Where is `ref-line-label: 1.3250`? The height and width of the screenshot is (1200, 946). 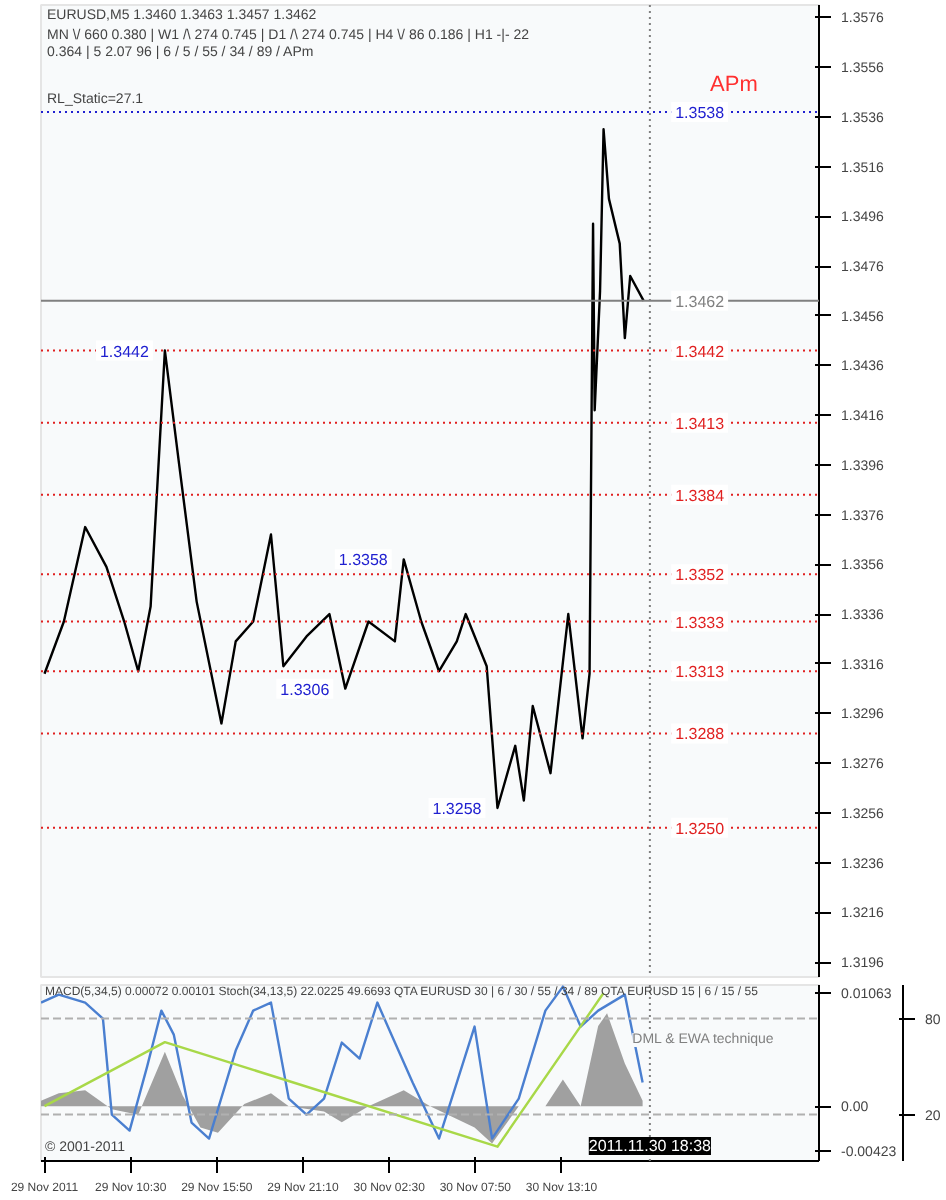 ref-line-label: 1.3250 is located at coordinates (700, 828).